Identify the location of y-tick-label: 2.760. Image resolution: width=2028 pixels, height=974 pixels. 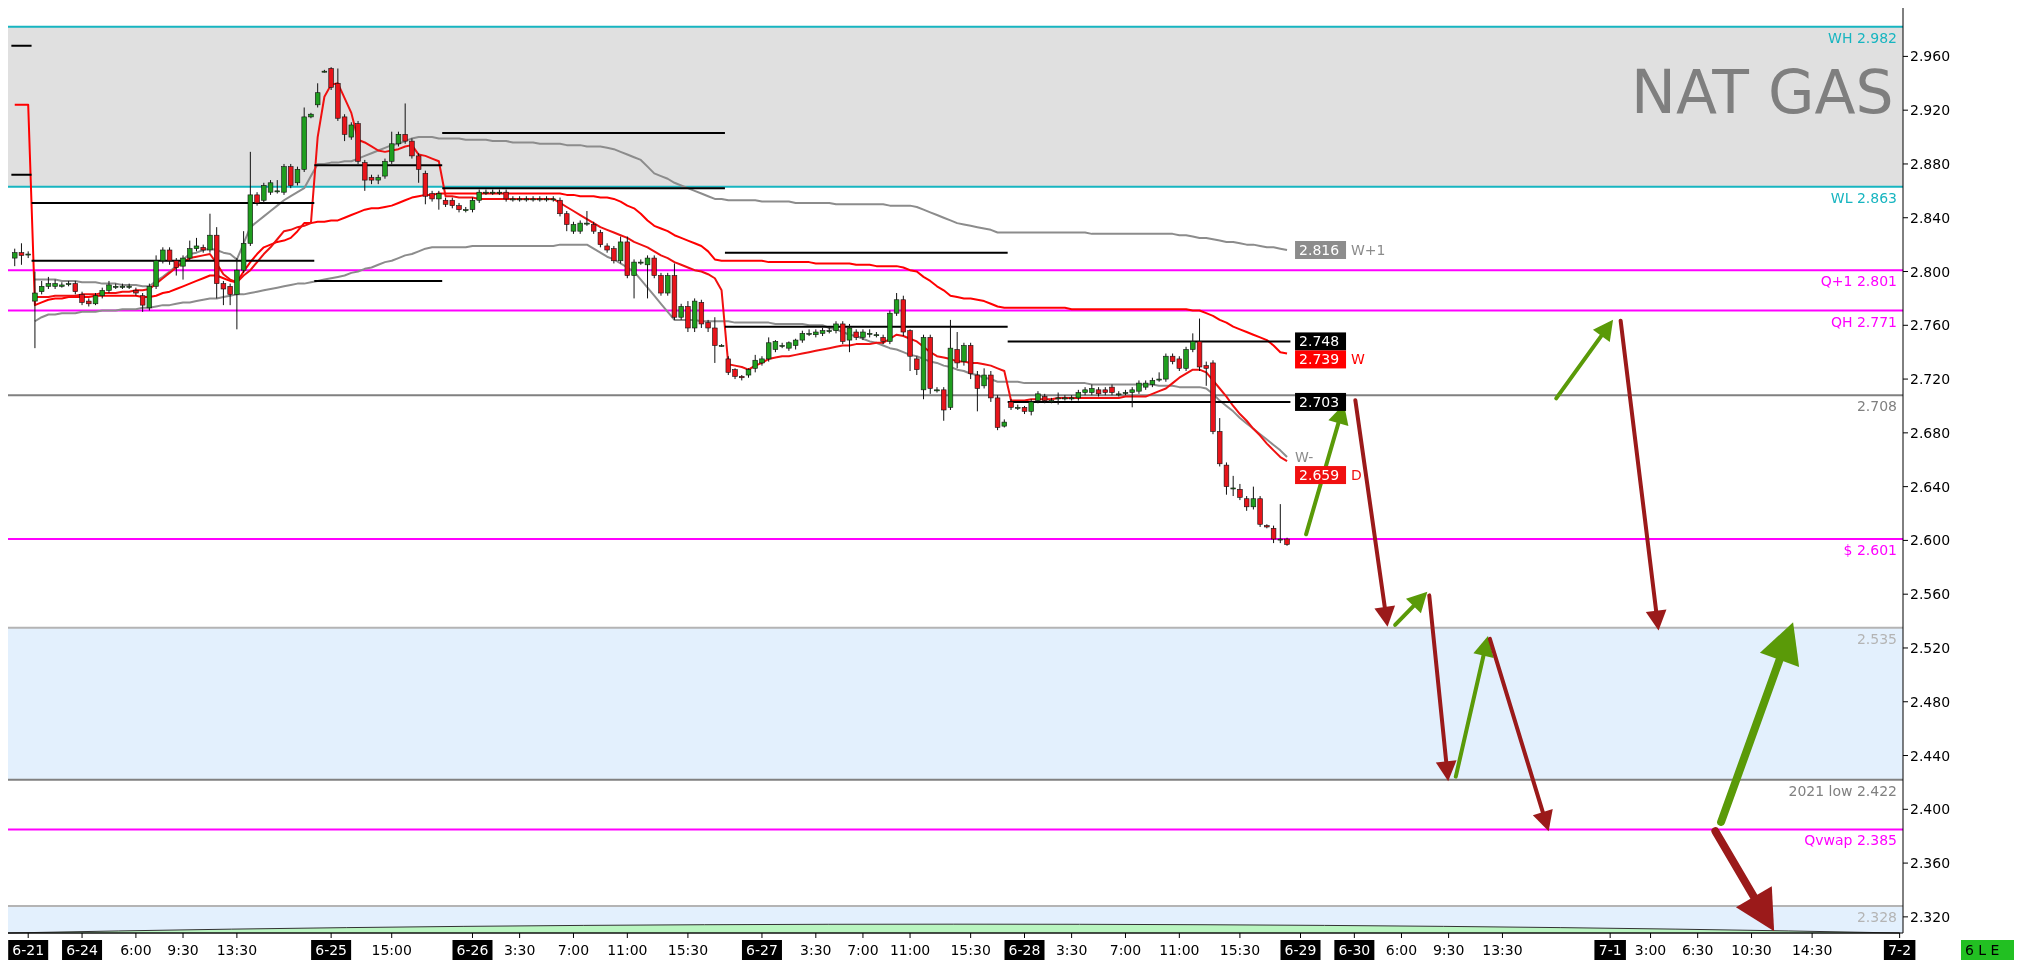
(1930, 325).